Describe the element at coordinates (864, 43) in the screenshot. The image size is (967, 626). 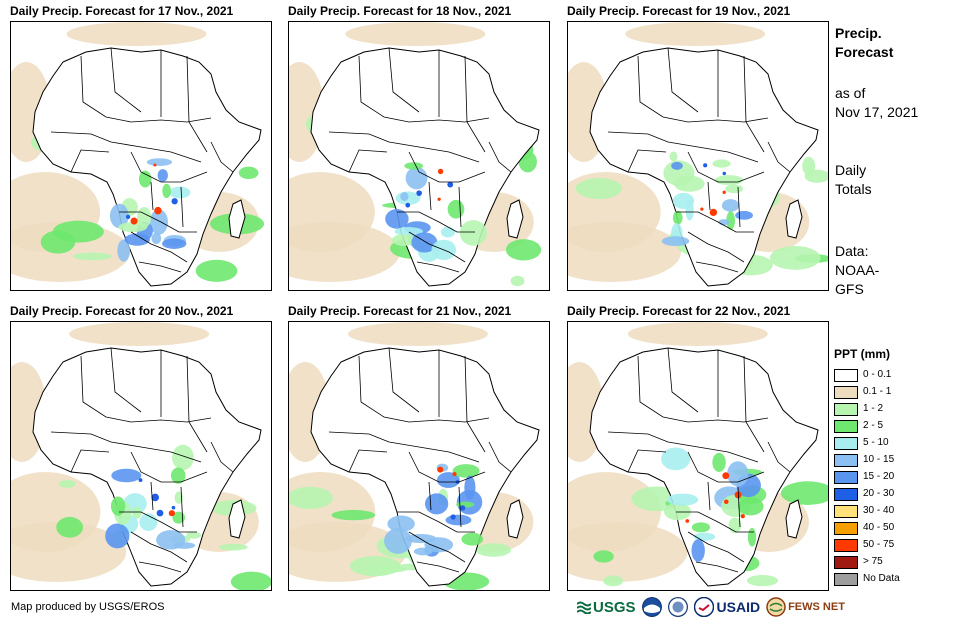
I see `product-title: Precip. Forecast` at that location.